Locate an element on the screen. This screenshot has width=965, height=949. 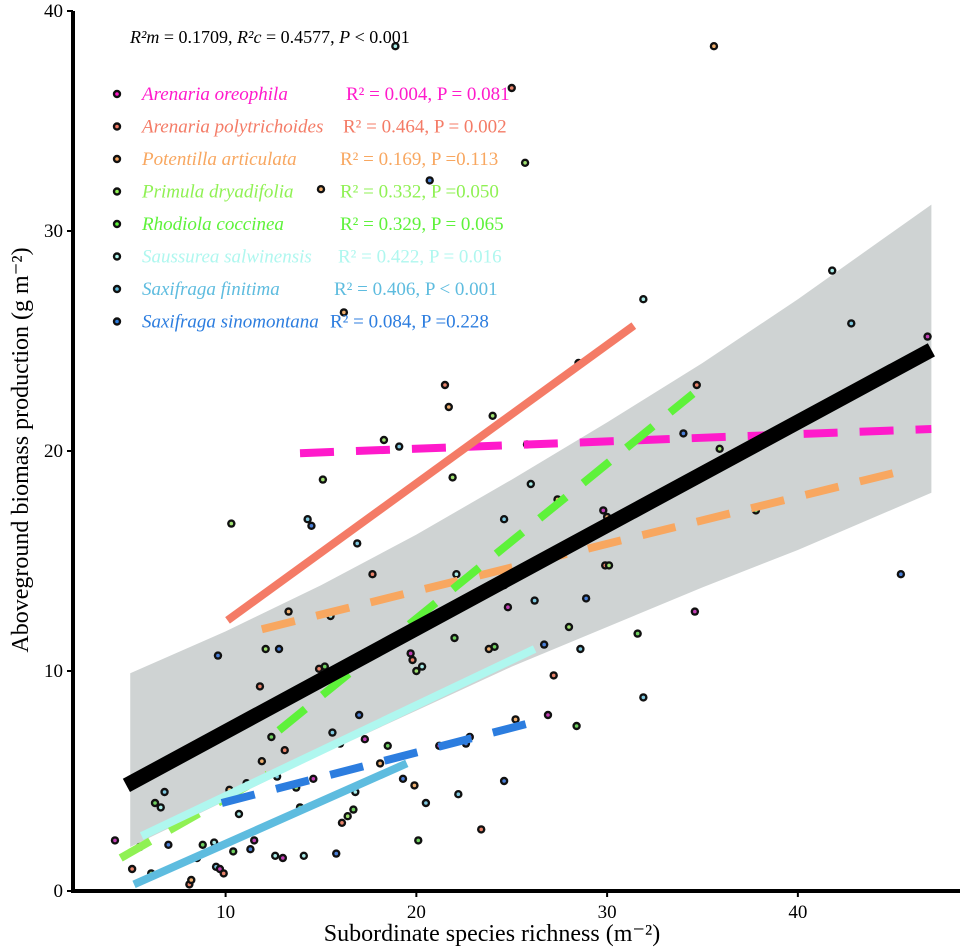
legend-series-name: Arenaria oreophila is located at coordinates (214, 94).